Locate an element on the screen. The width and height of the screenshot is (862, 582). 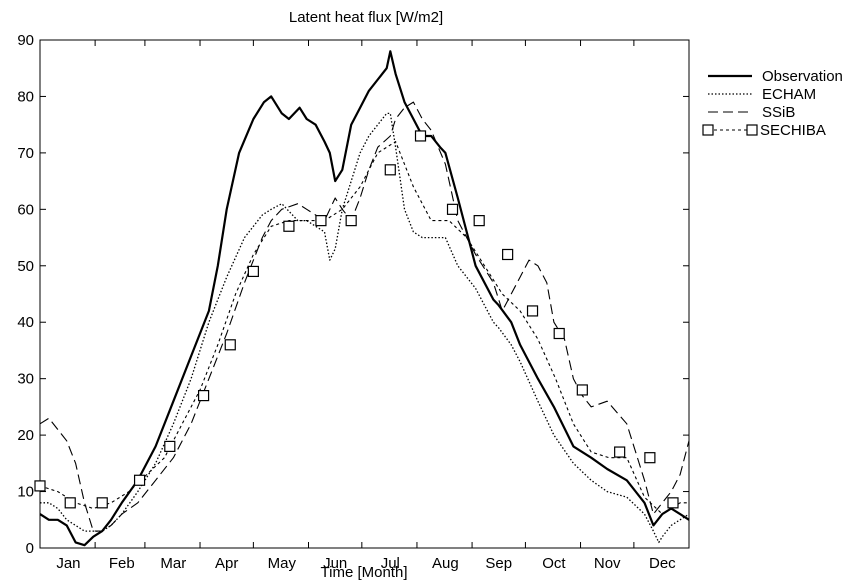
y-tick-label: 40 is located at coordinates (25, 322).